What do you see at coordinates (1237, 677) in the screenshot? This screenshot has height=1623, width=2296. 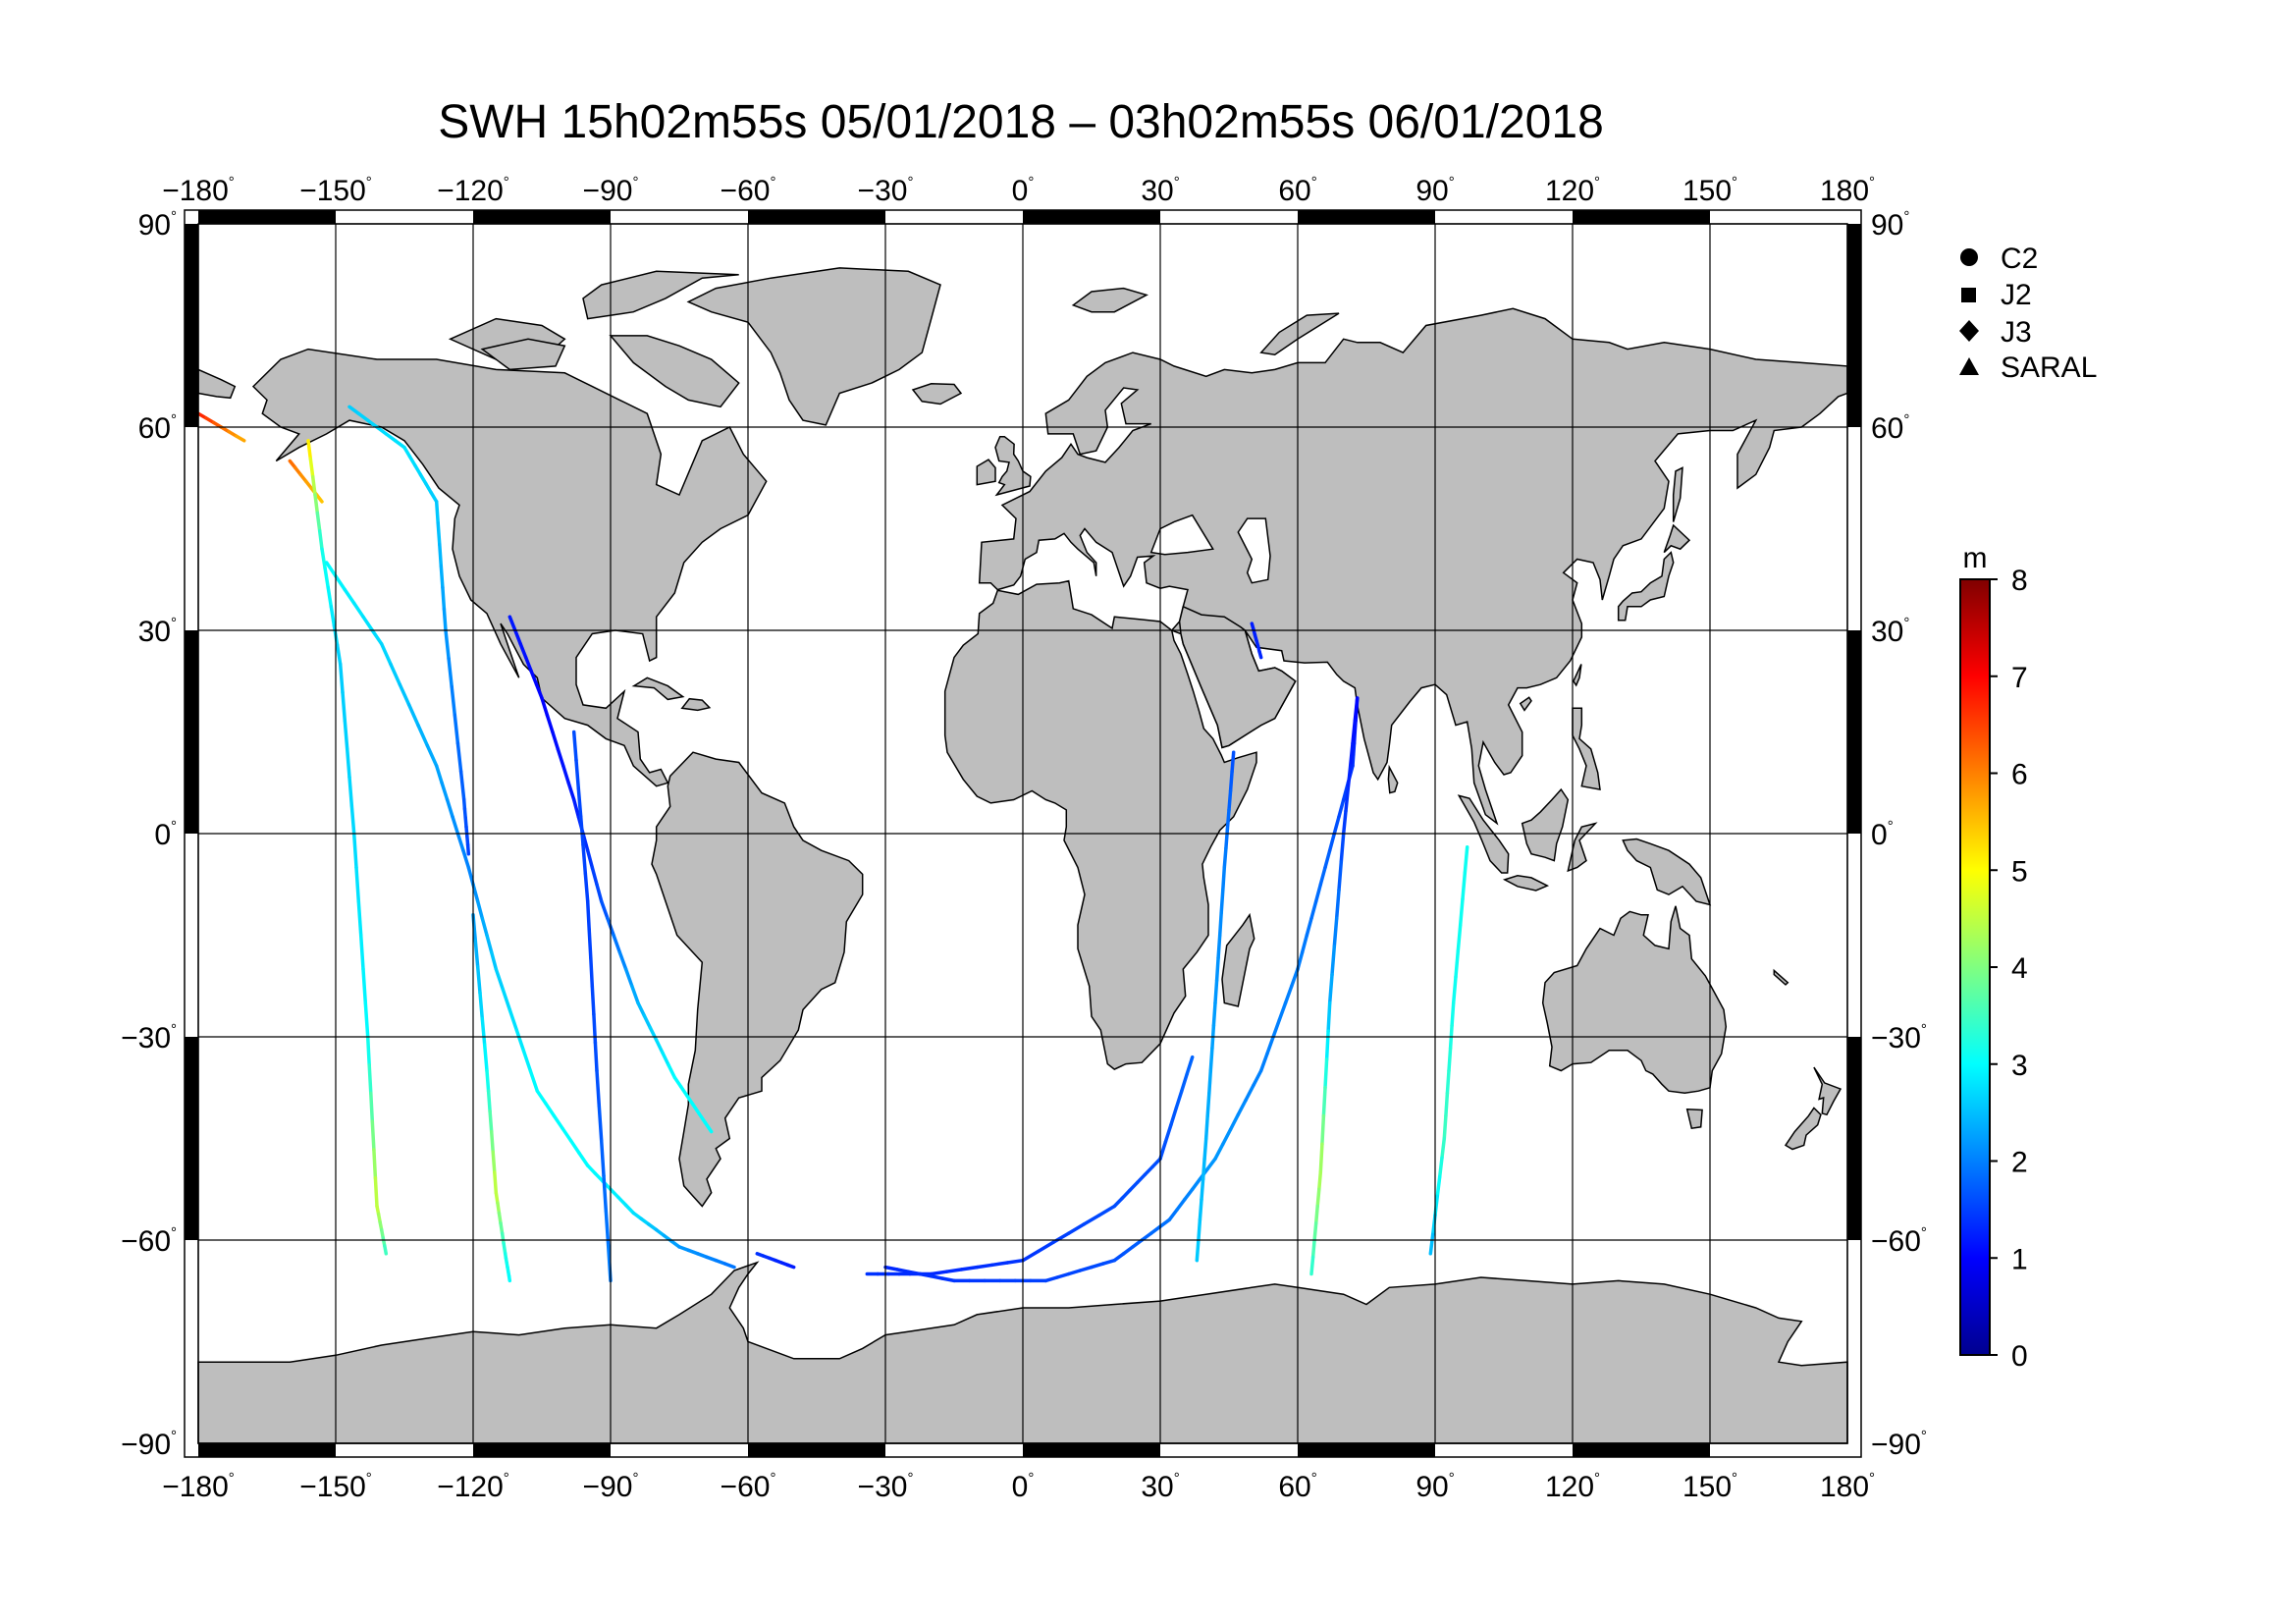 I see `arabia-landmass` at bounding box center [1237, 677].